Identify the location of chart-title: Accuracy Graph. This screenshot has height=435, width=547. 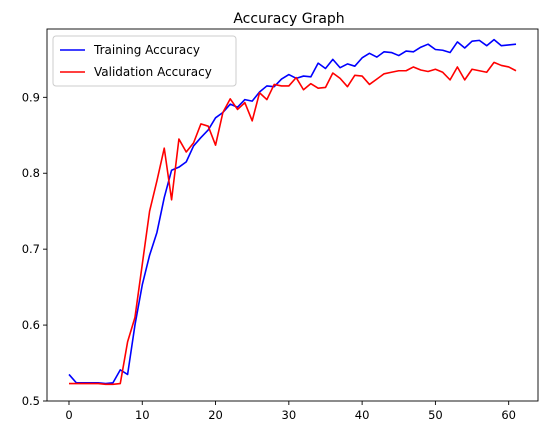
(288, 19).